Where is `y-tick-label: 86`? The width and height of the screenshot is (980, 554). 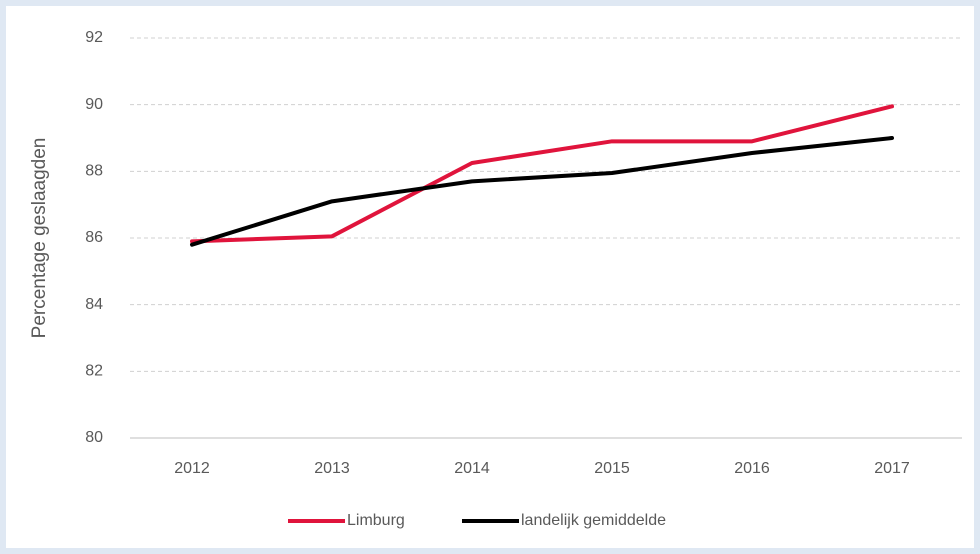
y-tick-label: 86 is located at coordinates (94, 237).